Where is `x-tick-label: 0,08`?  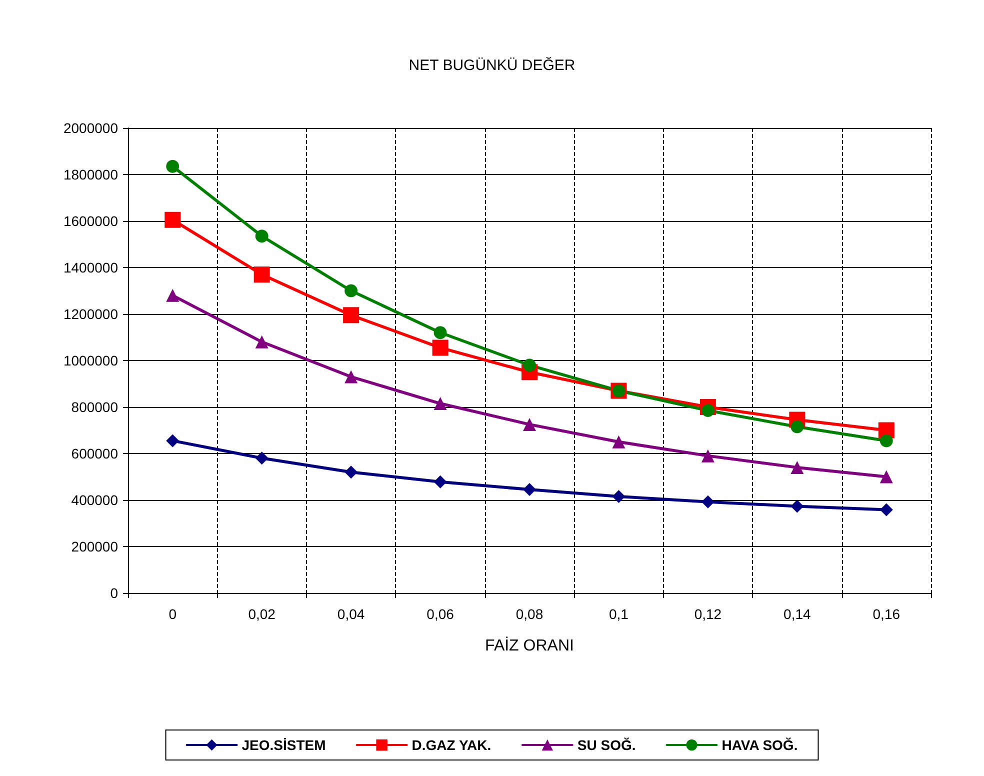 x-tick-label: 0,08 is located at coordinates (530, 614).